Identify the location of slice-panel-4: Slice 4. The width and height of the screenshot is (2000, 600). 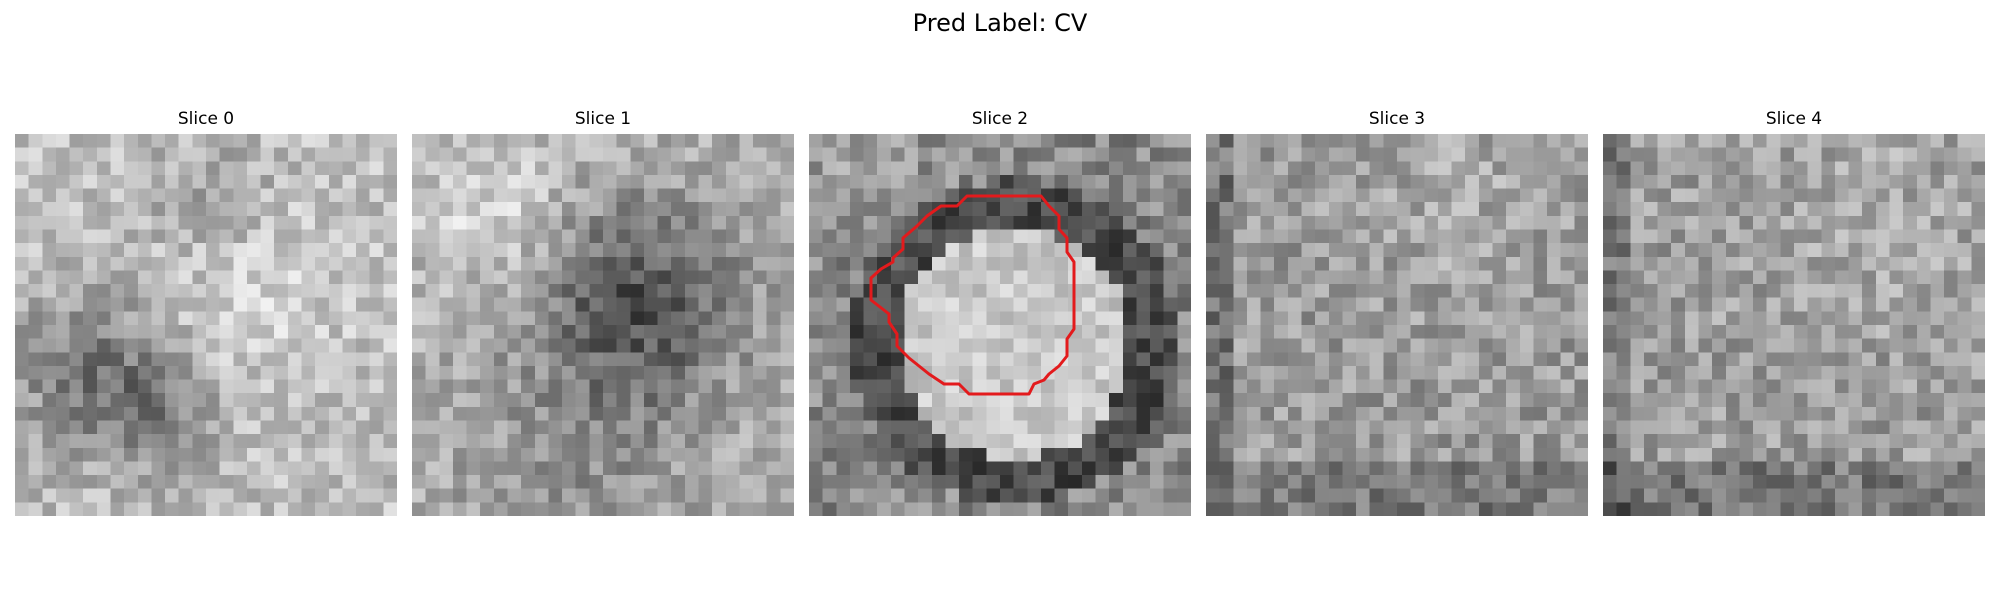
(1794, 312).